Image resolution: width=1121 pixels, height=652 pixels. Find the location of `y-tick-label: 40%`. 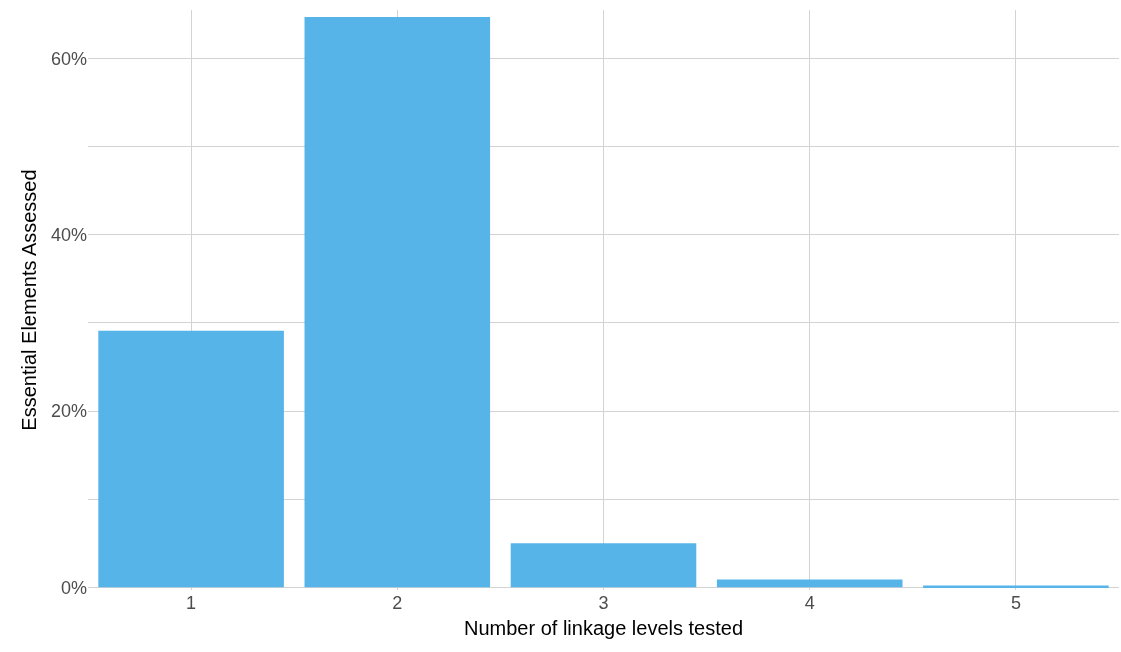

y-tick-label: 40% is located at coordinates (68, 235).